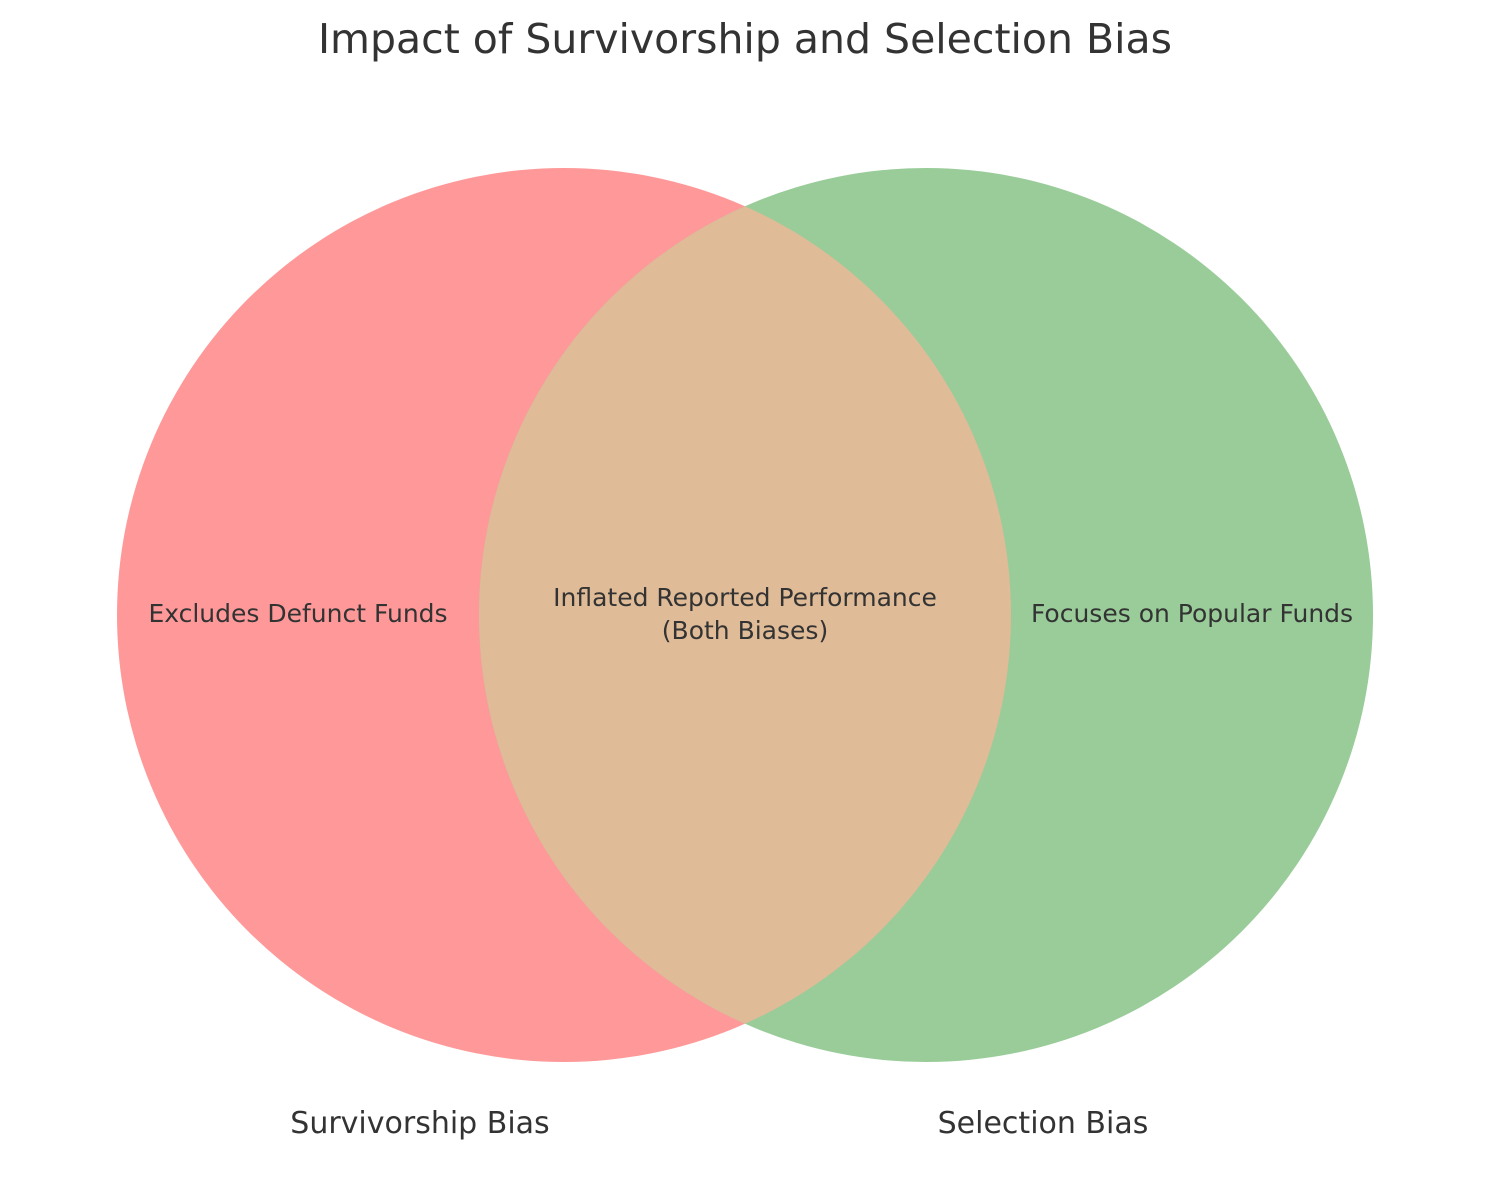  Describe the element at coordinates (419, 1123) in the screenshot. I see `survivorship-bias-label: Survivorship Bias` at that location.